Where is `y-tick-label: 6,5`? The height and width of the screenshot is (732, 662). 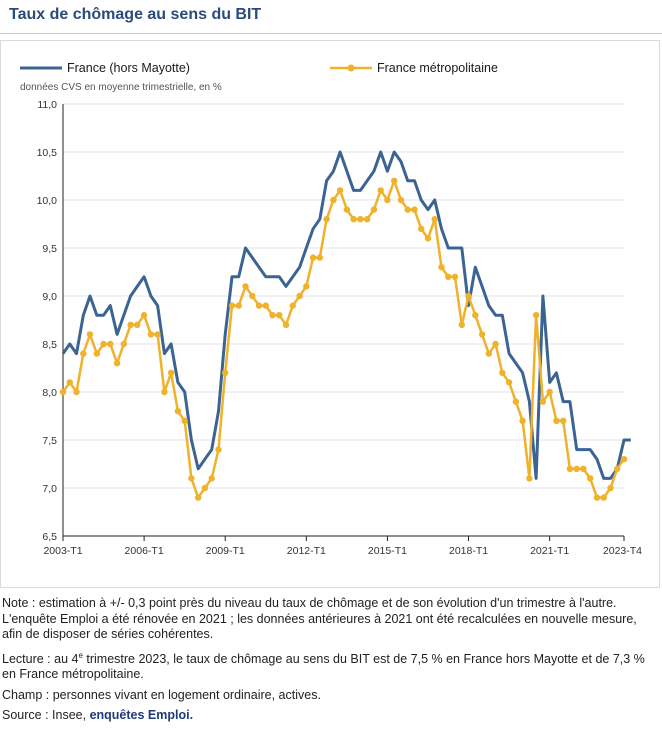
y-tick-label: 6,5 is located at coordinates (49, 537).